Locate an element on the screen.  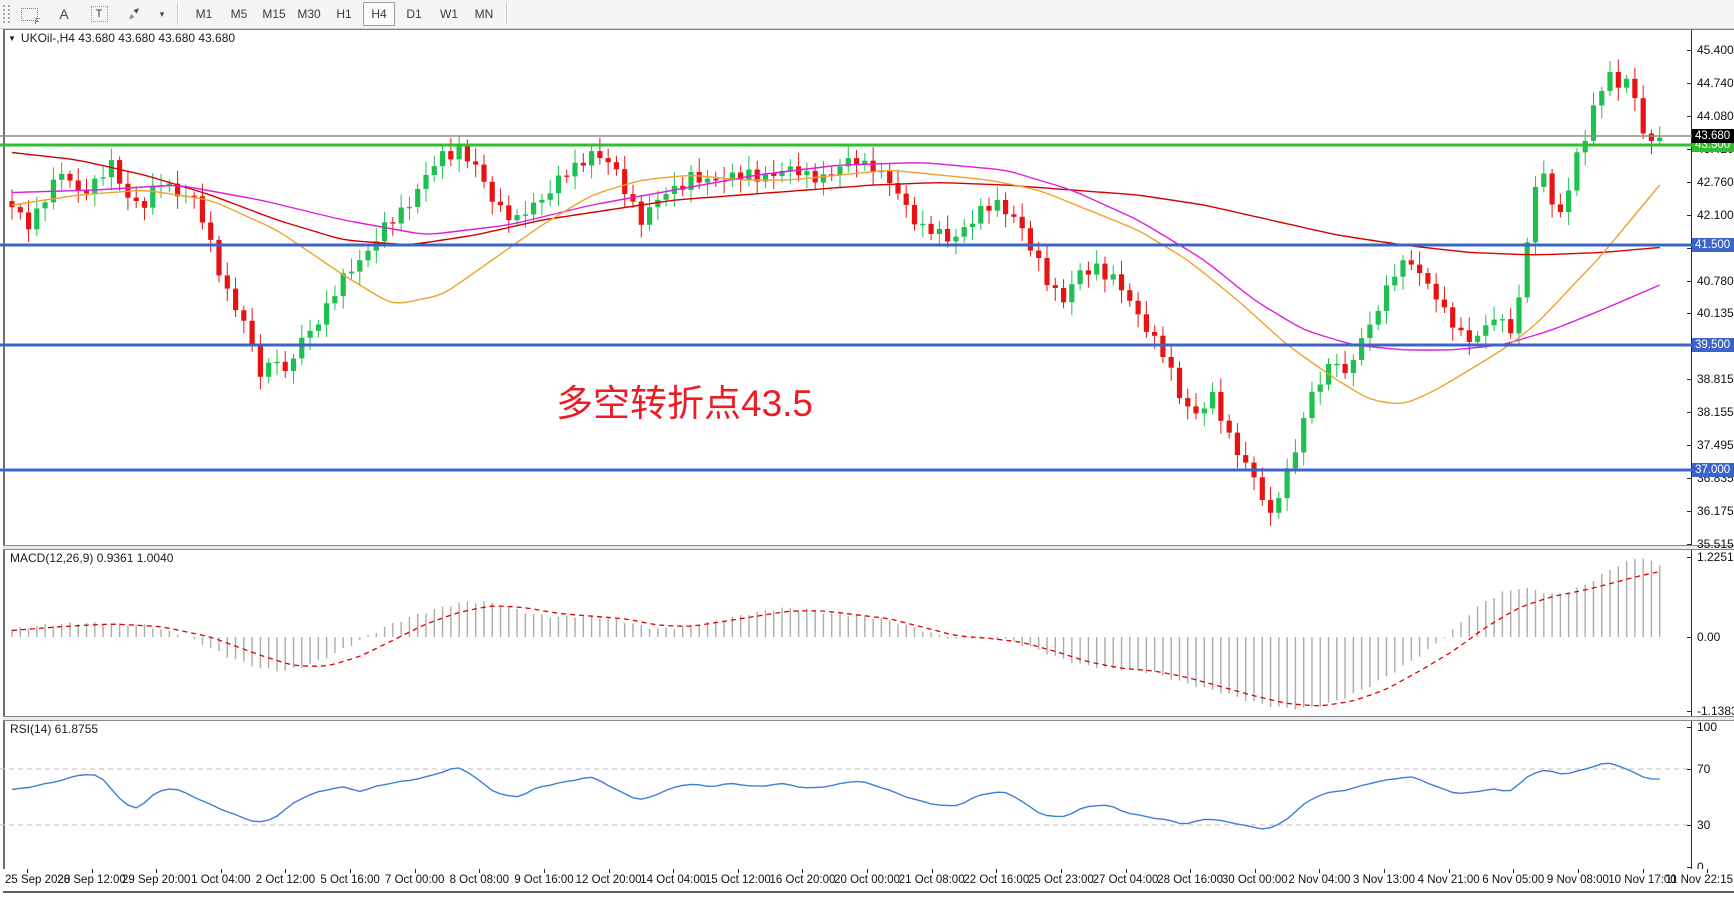
time-label: 1 Oct 04:00 is located at coordinates (221, 880).